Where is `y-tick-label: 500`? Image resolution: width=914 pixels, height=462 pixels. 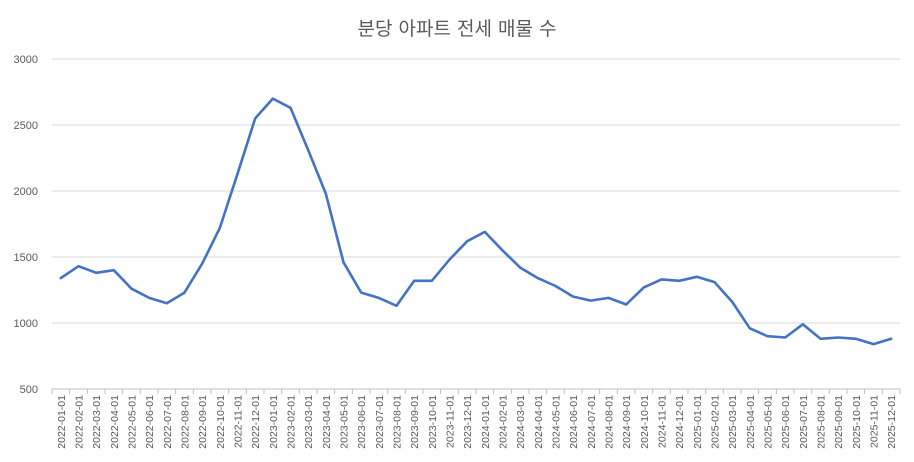 y-tick-label: 500 is located at coordinates (29, 390).